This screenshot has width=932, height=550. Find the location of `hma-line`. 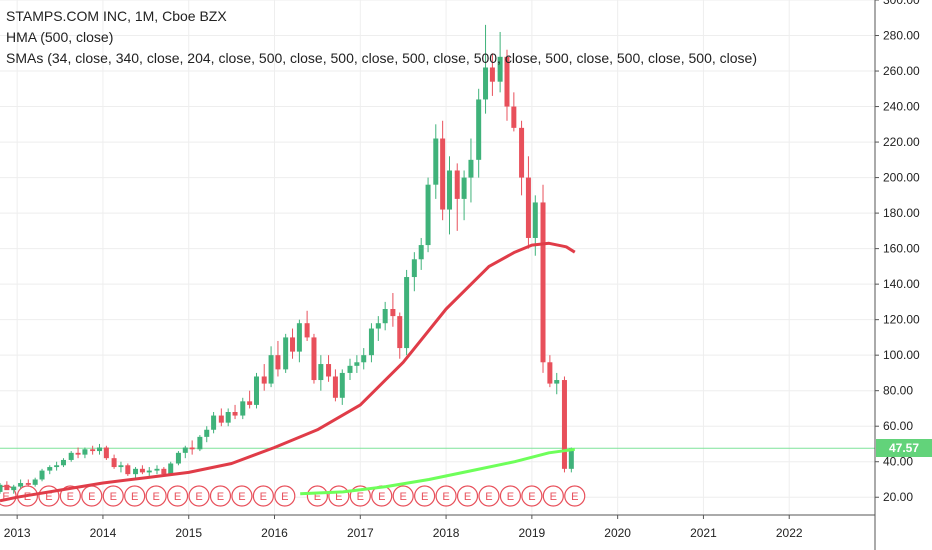

hma-line is located at coordinates (438, 471).